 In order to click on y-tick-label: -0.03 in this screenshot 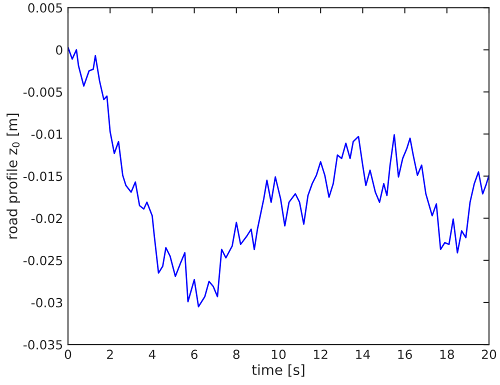, I will do `click(46, 303)`.